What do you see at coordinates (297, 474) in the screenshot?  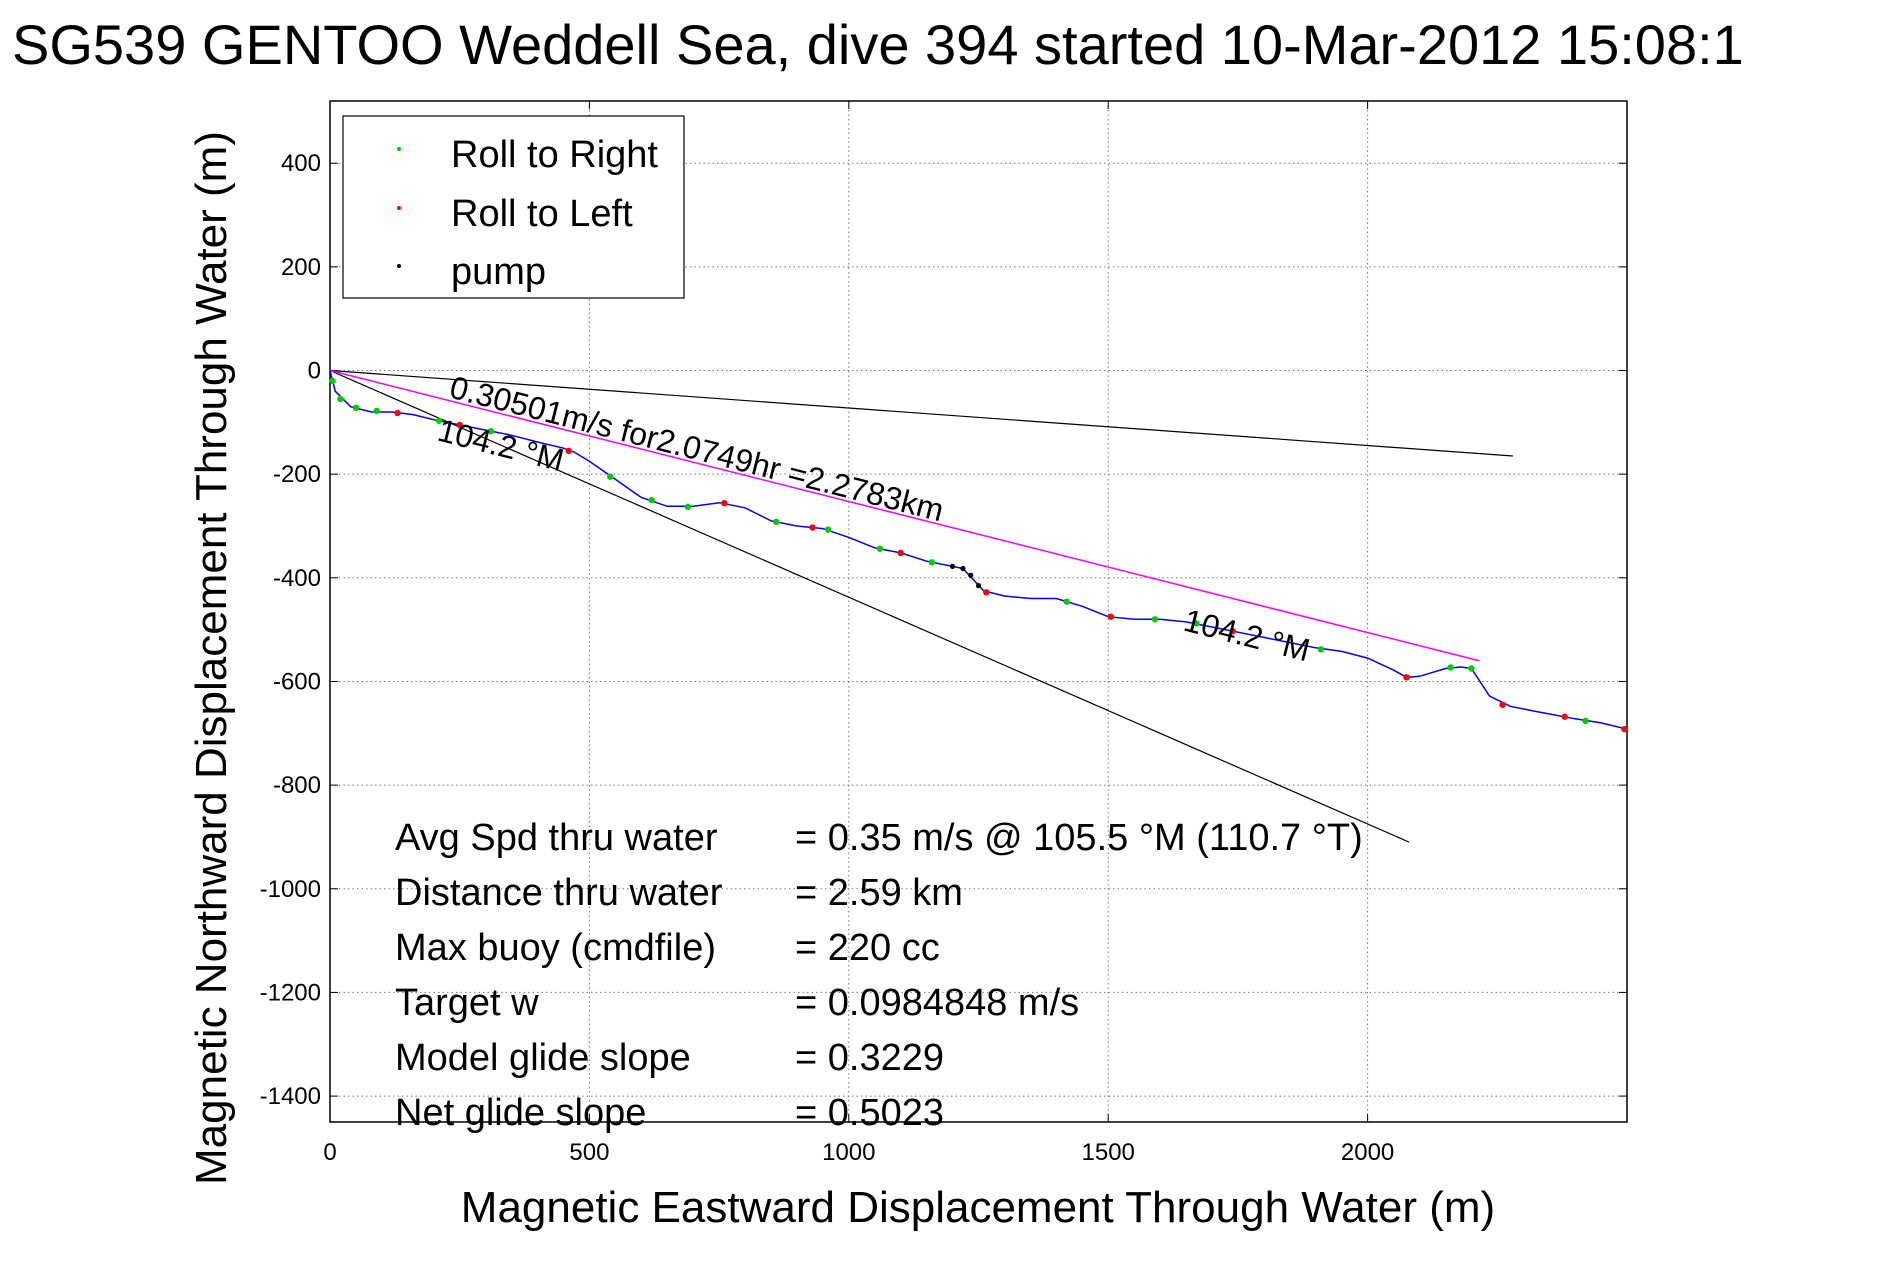 I see `y-tick-label: -200` at bounding box center [297, 474].